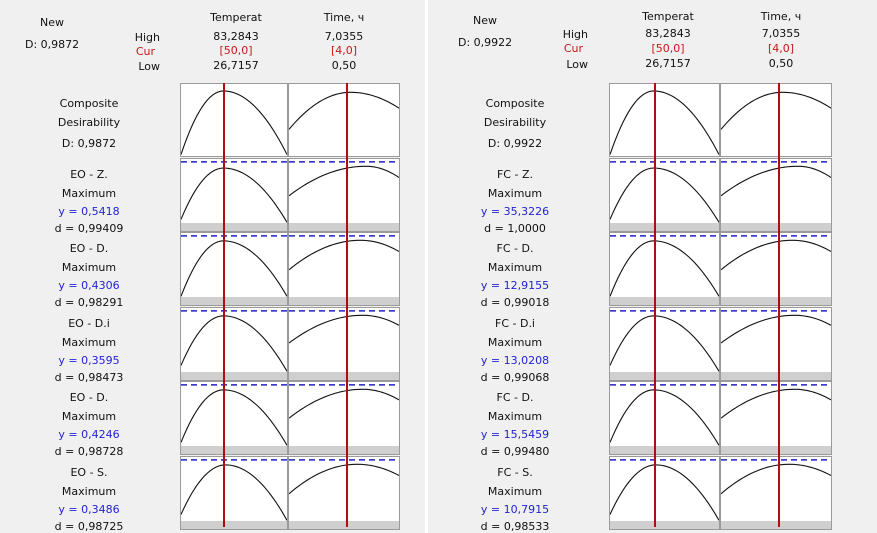 The height and width of the screenshot is (533, 877). What do you see at coordinates (89, 472) in the screenshot?
I see `response-name: EO - S.` at bounding box center [89, 472].